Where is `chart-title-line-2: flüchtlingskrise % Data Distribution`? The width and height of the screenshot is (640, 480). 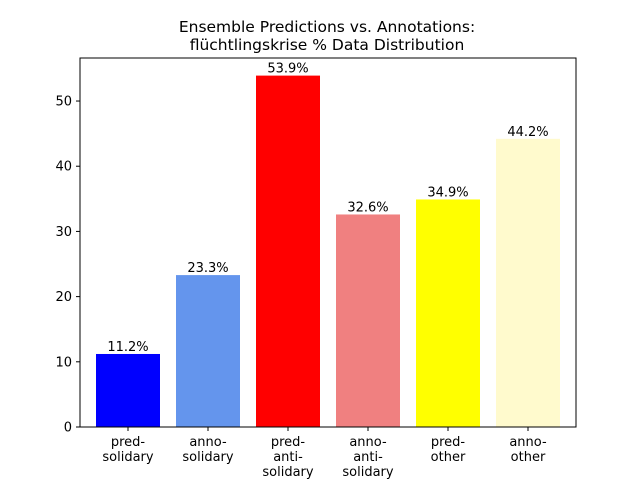 chart-title-line-2: flüchtlingskrise % Data Distribution is located at coordinates (327, 45).